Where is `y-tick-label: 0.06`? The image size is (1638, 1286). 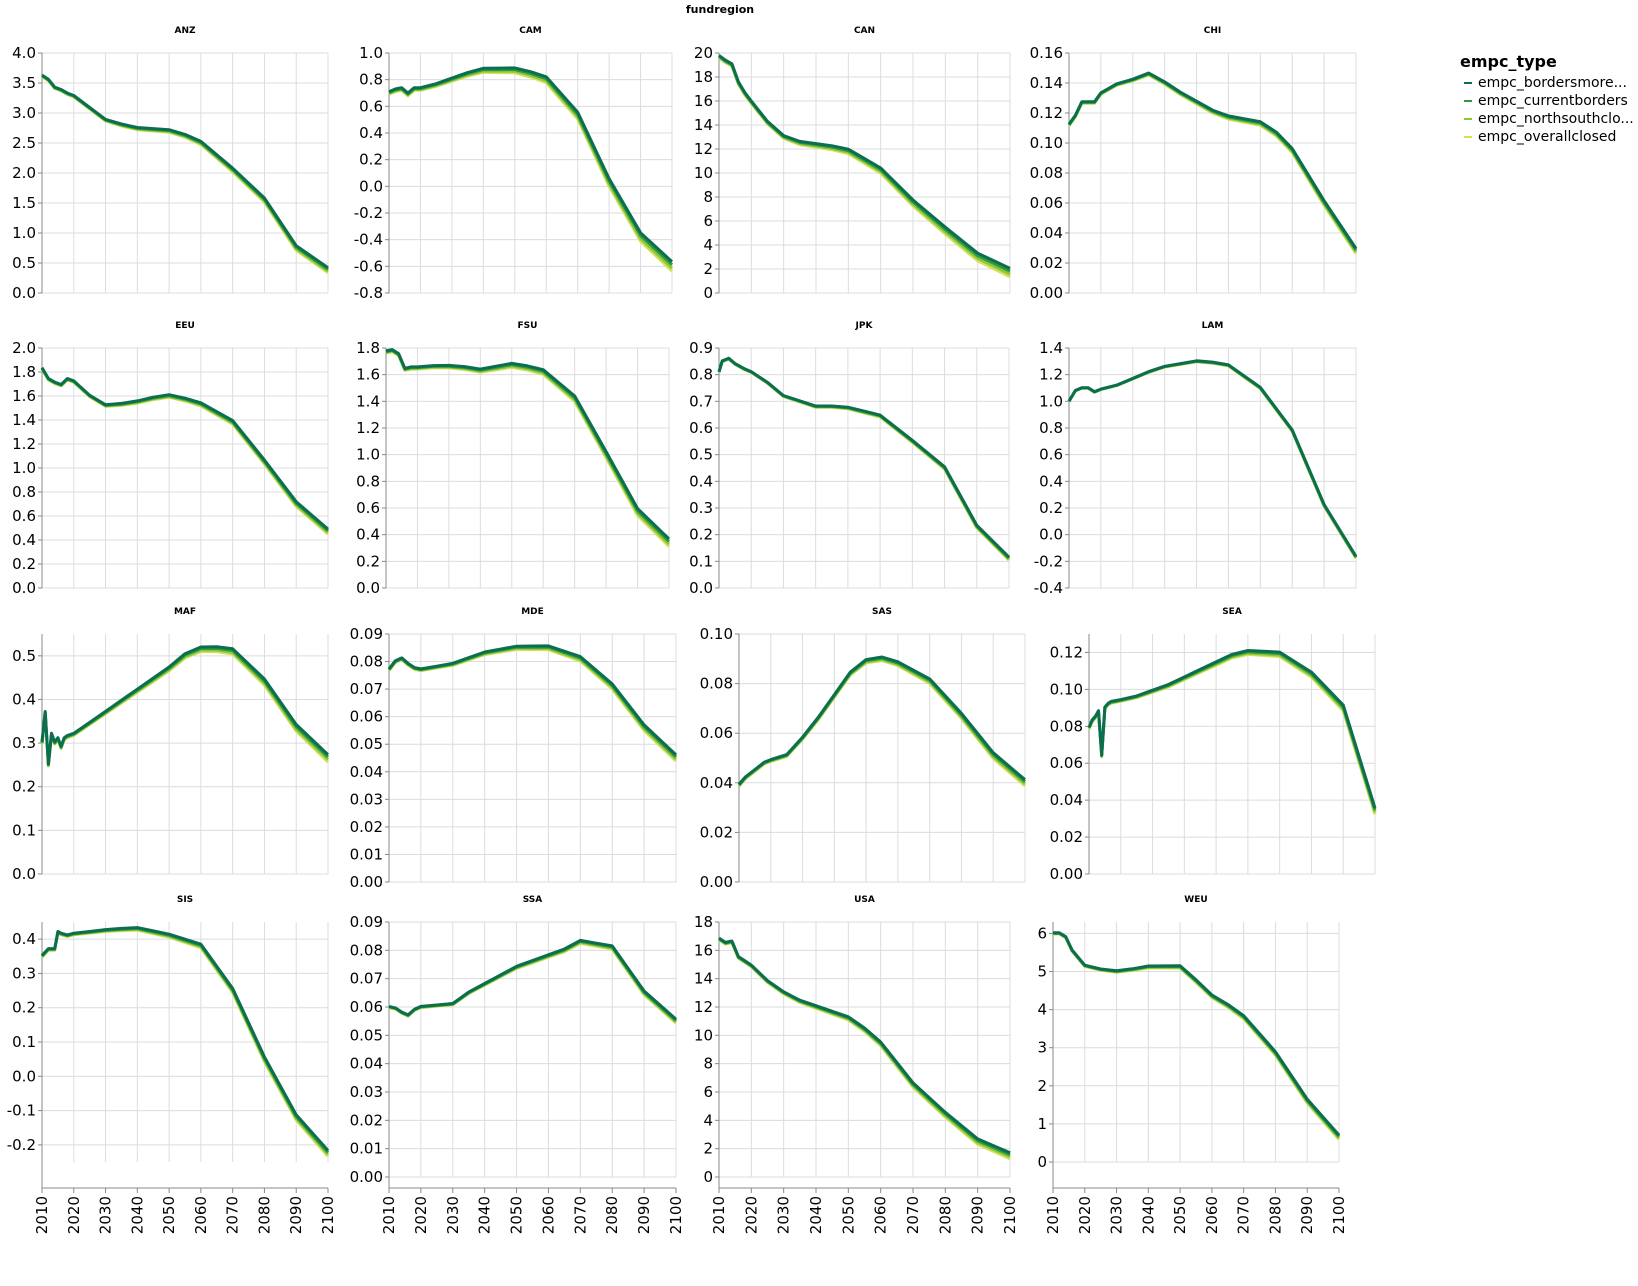 y-tick-label: 0.06 is located at coordinates (716, 733).